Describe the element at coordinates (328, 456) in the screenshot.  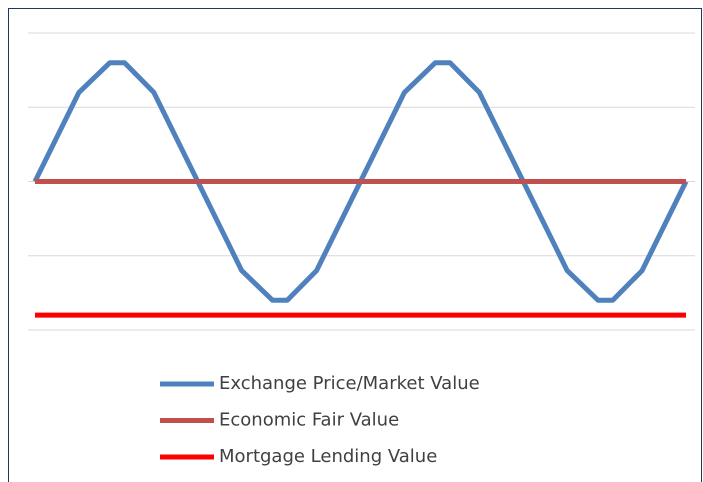
I see `legend-label: Mortgage Lending Value` at that location.